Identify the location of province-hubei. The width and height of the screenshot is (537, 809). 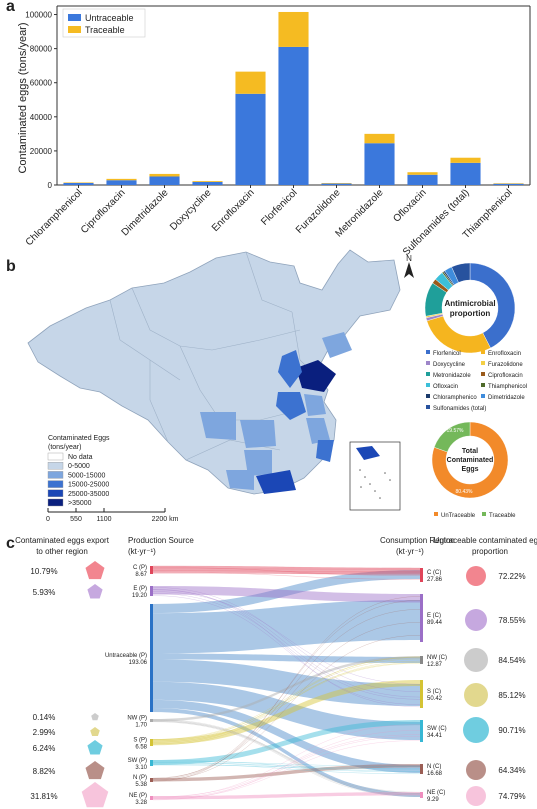
(258, 434).